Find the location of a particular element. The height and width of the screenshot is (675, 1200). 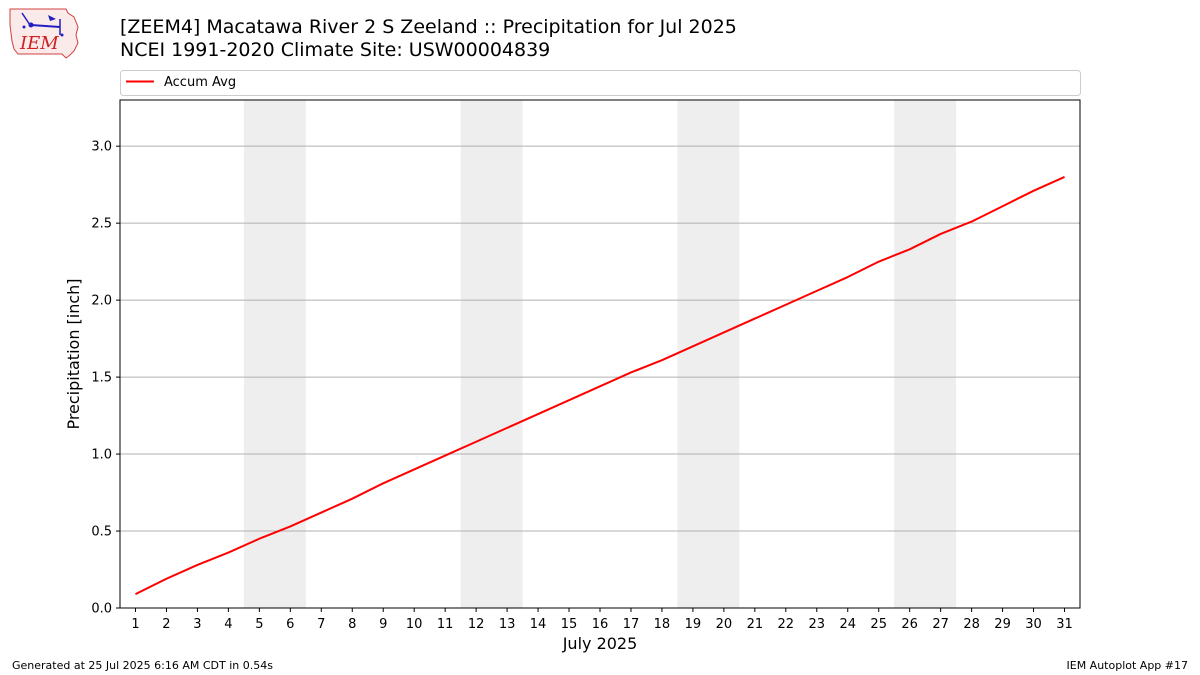

x-tick-label: 21 is located at coordinates (755, 624).